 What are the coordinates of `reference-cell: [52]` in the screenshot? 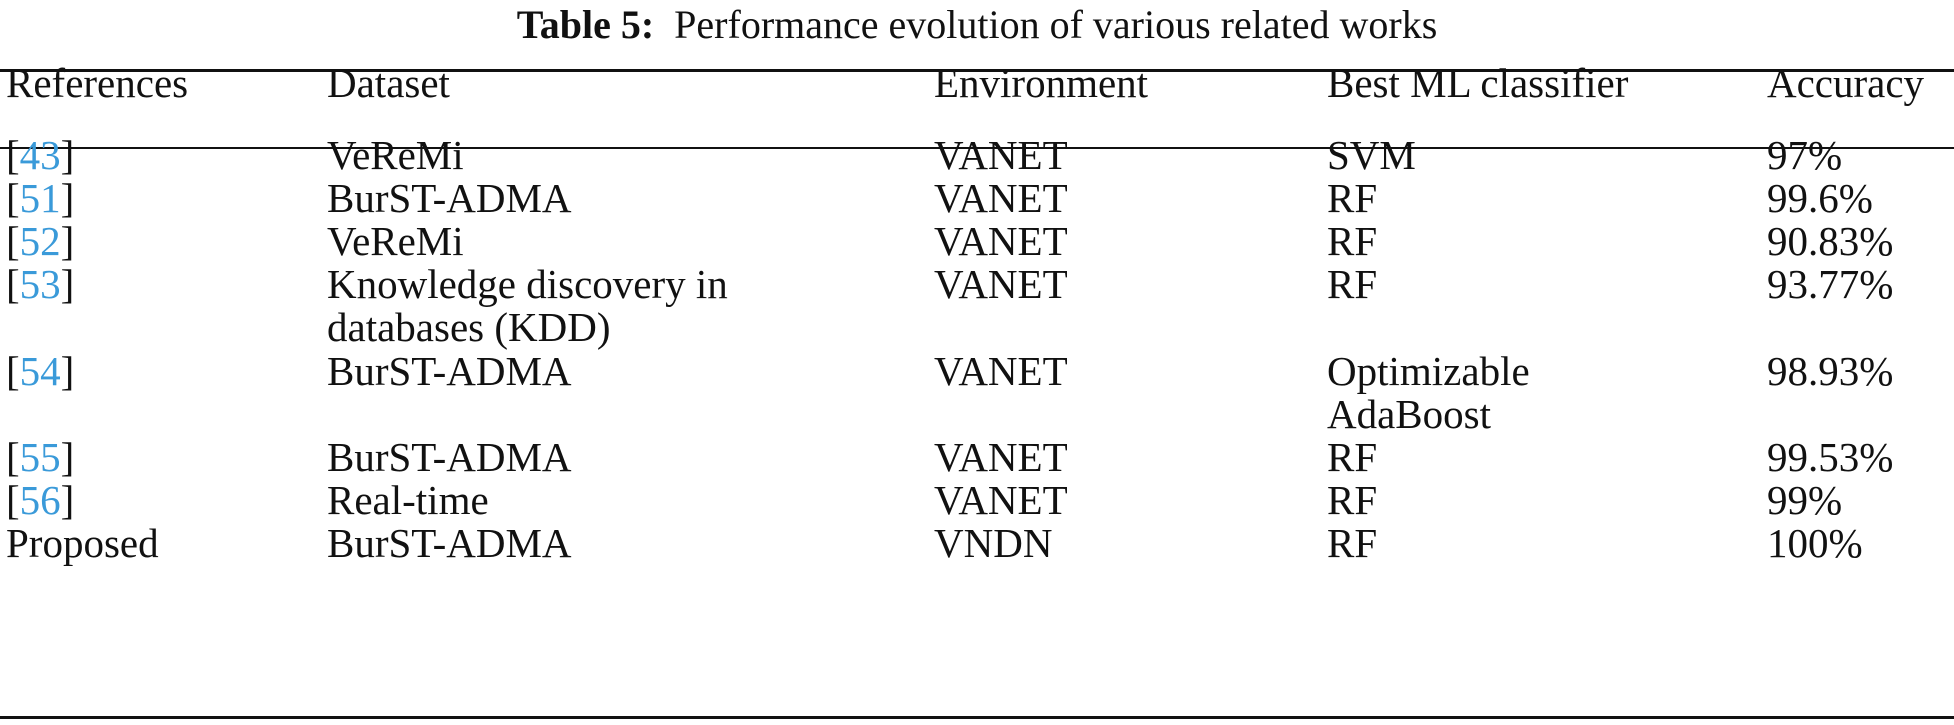 It's located at (40, 241).